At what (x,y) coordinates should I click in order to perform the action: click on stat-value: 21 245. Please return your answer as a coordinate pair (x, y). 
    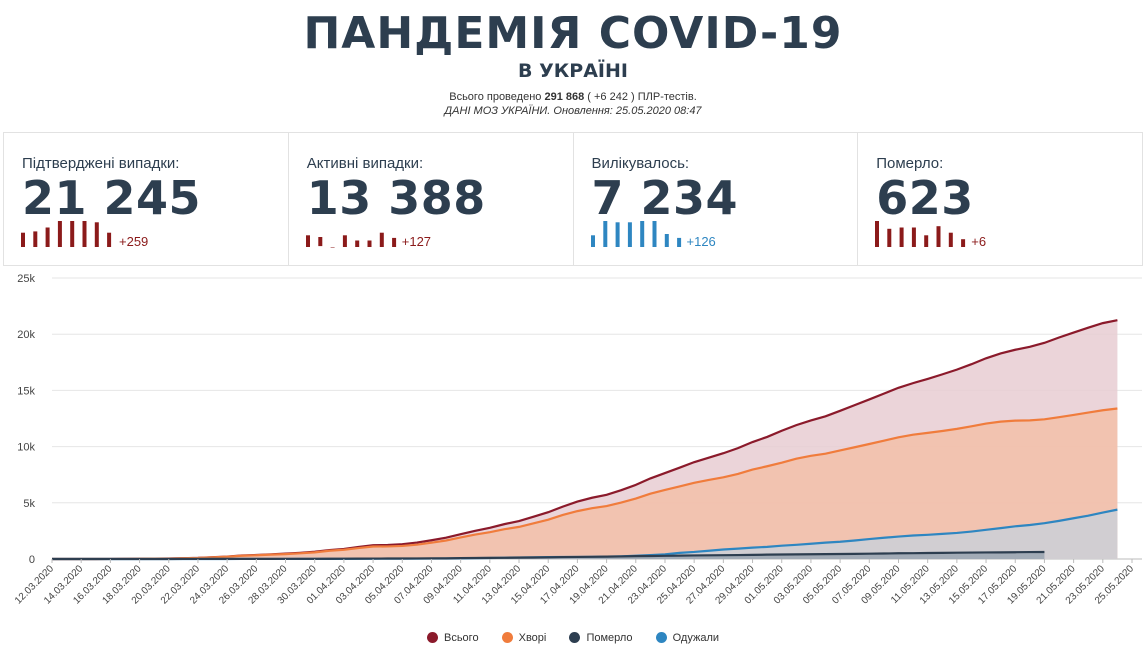
    Looking at the image, I should click on (112, 198).